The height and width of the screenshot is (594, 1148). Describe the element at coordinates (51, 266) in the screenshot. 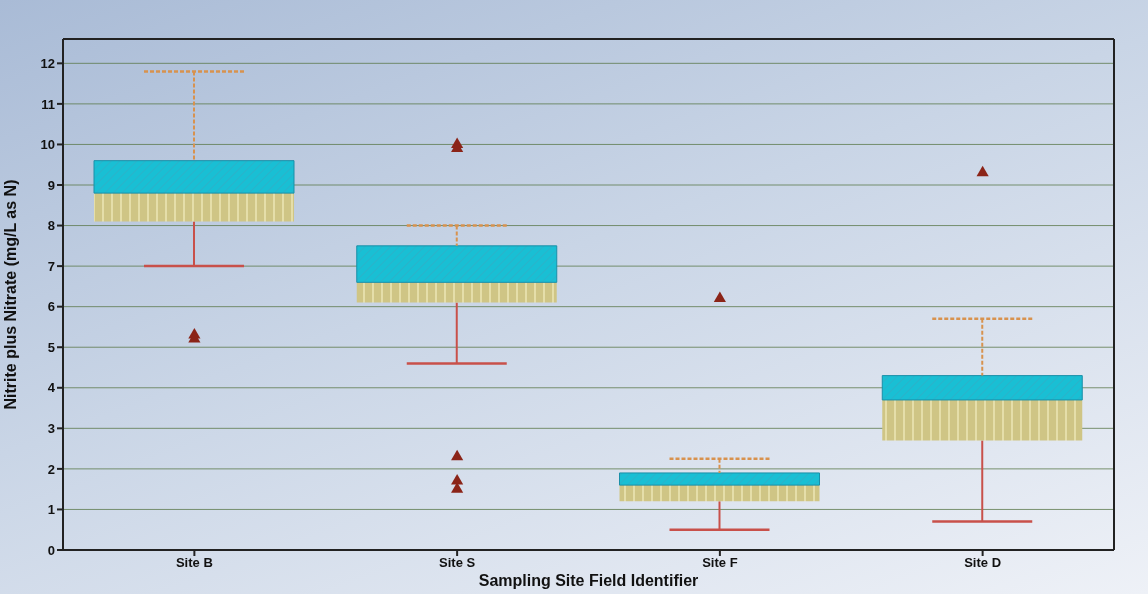

I see `y-tick-label: 7` at that location.